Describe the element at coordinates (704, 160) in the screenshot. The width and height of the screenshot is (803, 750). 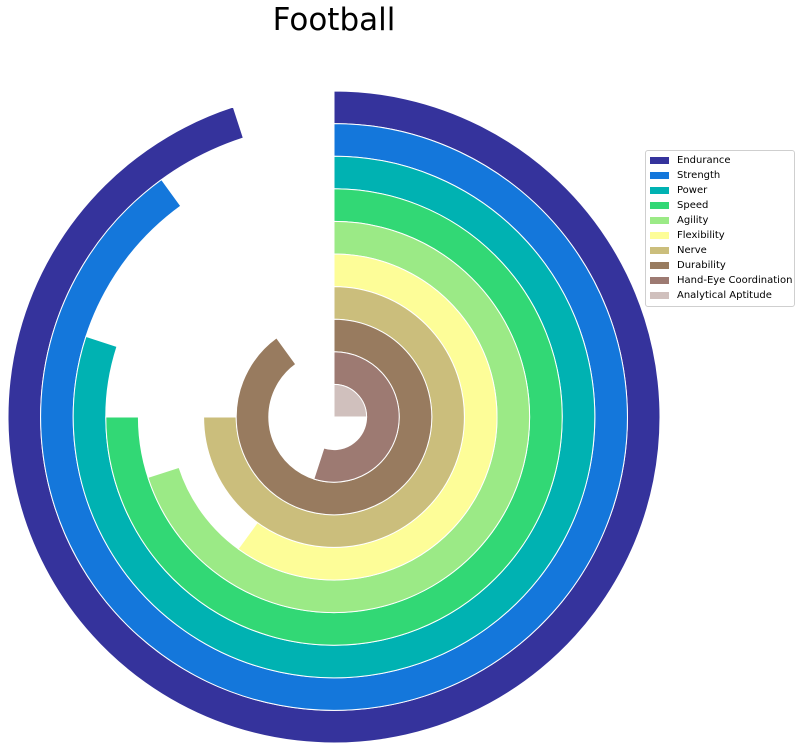
I see `legend-label: Endurance` at that location.